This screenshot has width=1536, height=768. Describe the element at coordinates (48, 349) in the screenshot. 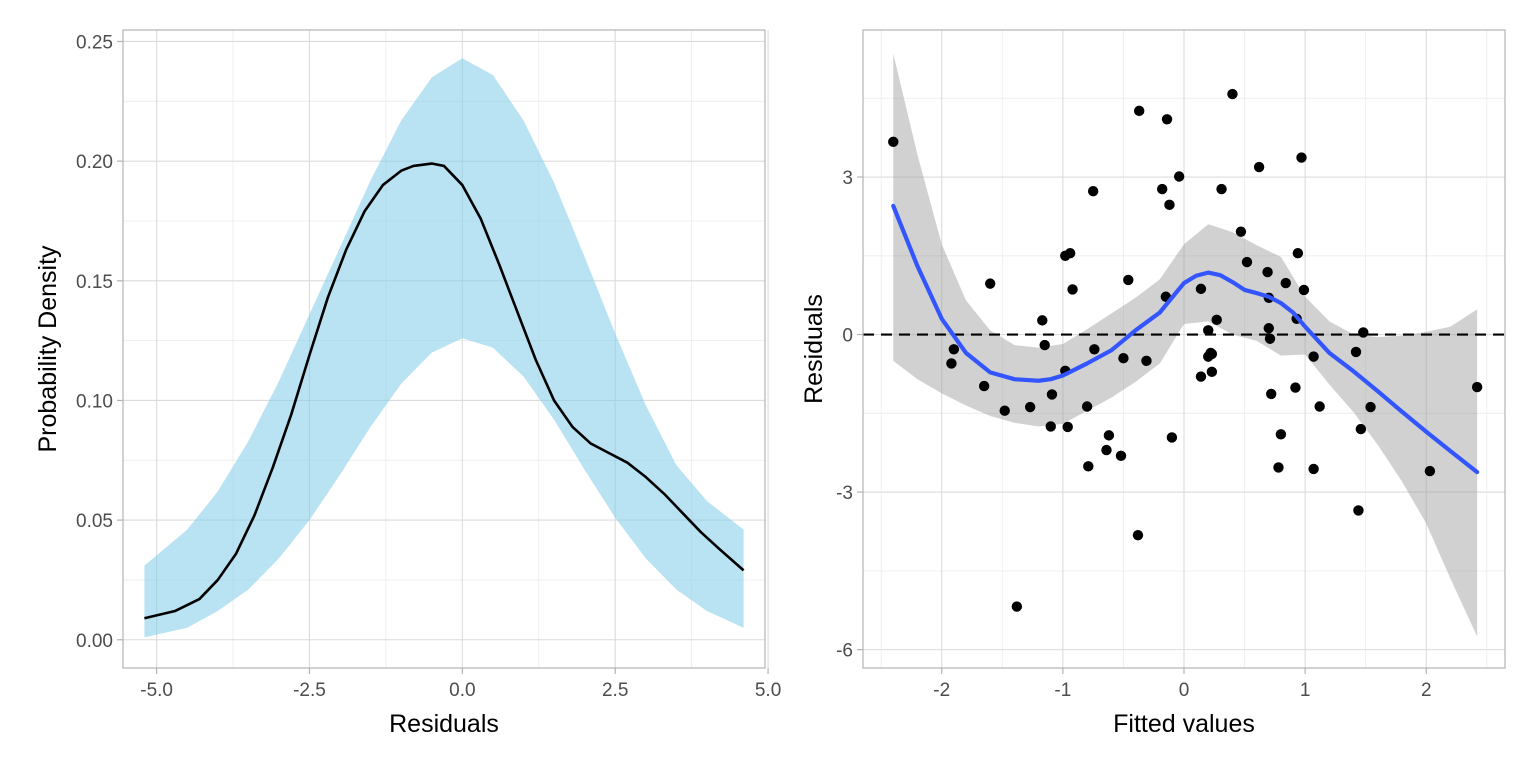

I see `density-y-axis-title: Probability Density` at that location.